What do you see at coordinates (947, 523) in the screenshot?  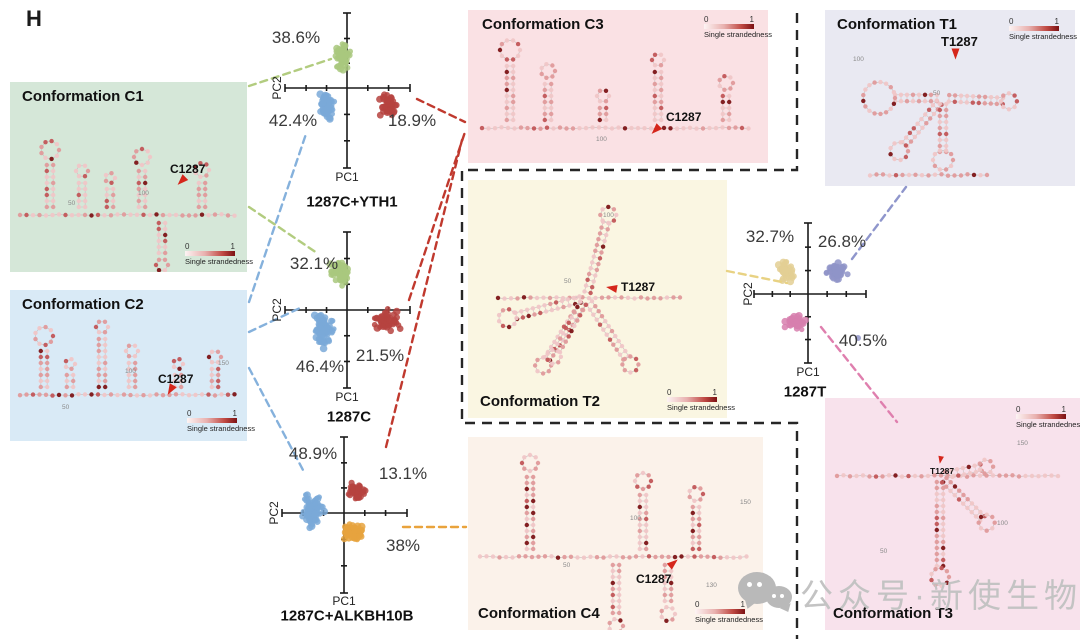 I see `rna-structure-t3` at bounding box center [947, 523].